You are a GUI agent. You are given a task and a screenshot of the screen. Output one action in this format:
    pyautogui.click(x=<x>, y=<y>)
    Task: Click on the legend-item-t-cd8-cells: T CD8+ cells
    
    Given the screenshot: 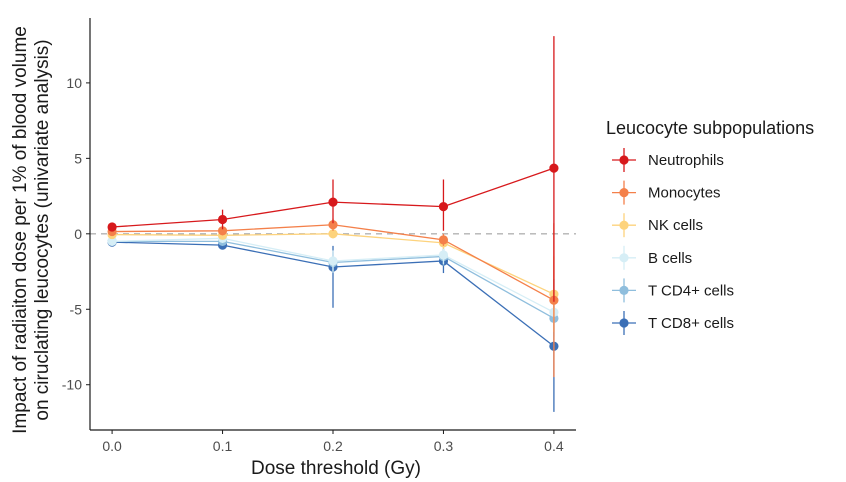 What is the action you would take?
    pyautogui.click(x=673, y=323)
    